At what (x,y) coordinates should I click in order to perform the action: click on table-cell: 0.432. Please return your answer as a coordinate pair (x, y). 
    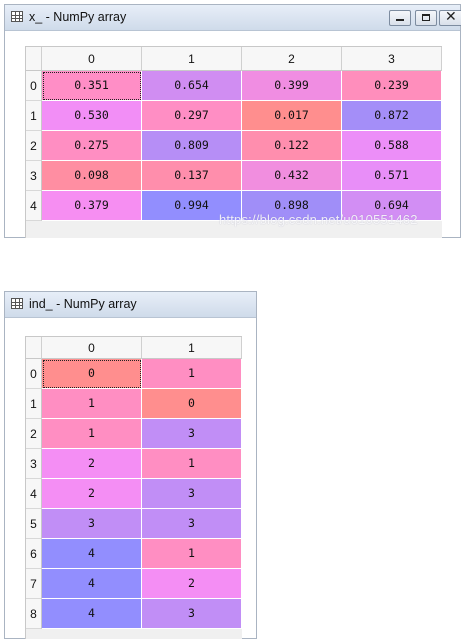
    Looking at the image, I should click on (292, 176).